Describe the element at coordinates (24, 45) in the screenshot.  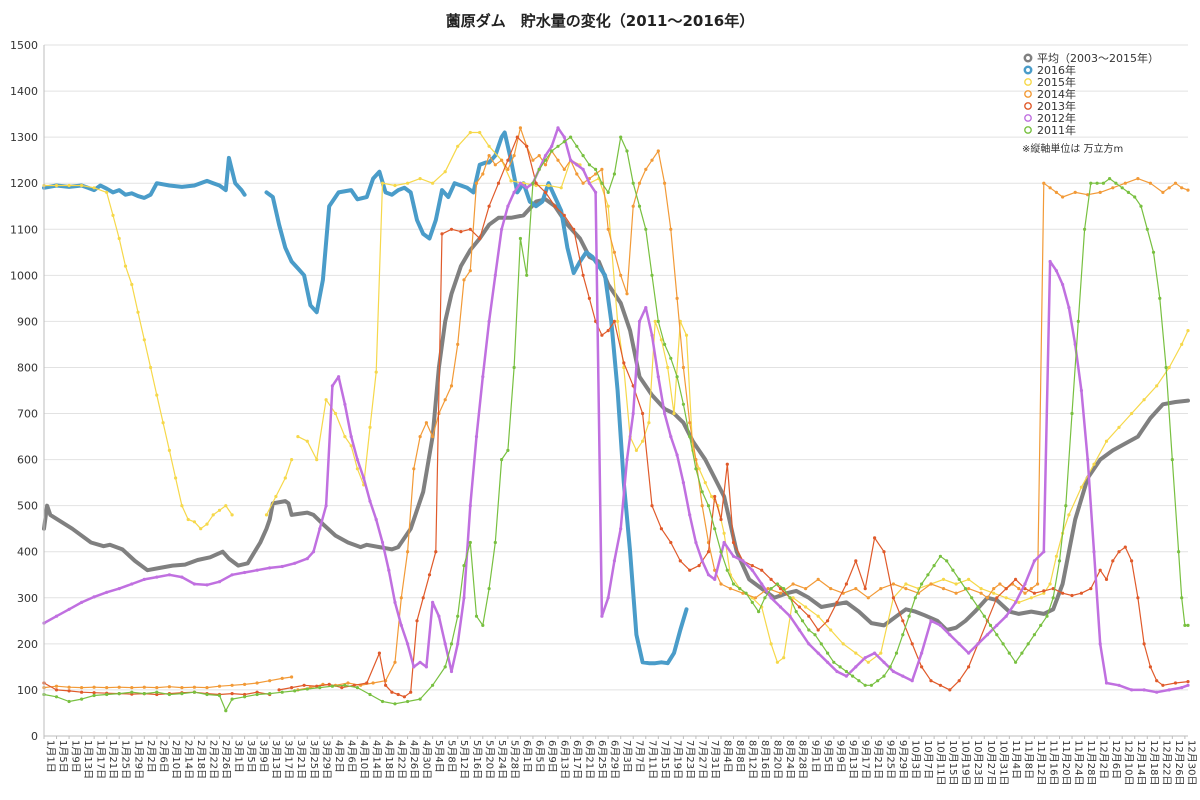
I see `y-tick-label: 1500` at that location.